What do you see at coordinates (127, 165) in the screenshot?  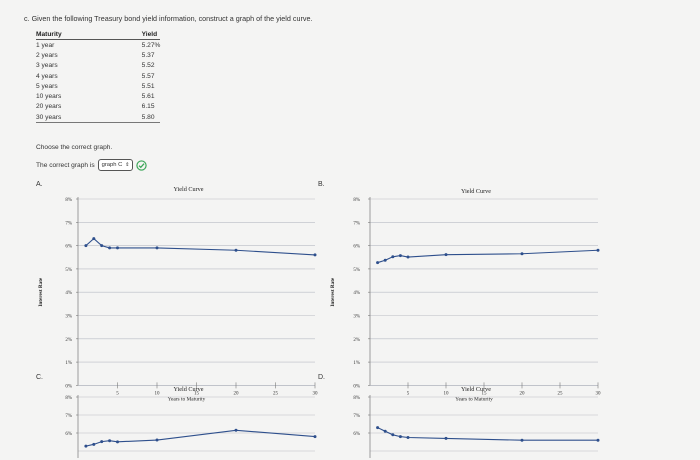 I see `select-arrows-icon: ⇕` at bounding box center [127, 165].